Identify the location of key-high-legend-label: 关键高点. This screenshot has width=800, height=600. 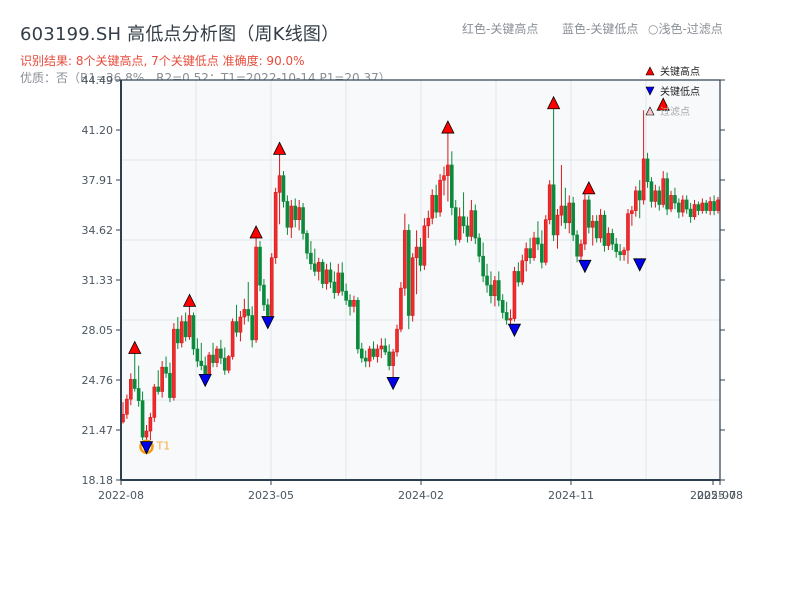
(680, 71).